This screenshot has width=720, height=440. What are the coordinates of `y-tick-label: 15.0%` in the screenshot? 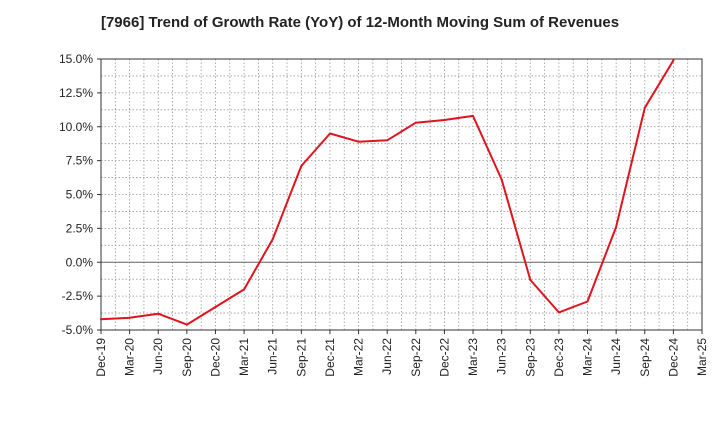 It's located at (76, 59).